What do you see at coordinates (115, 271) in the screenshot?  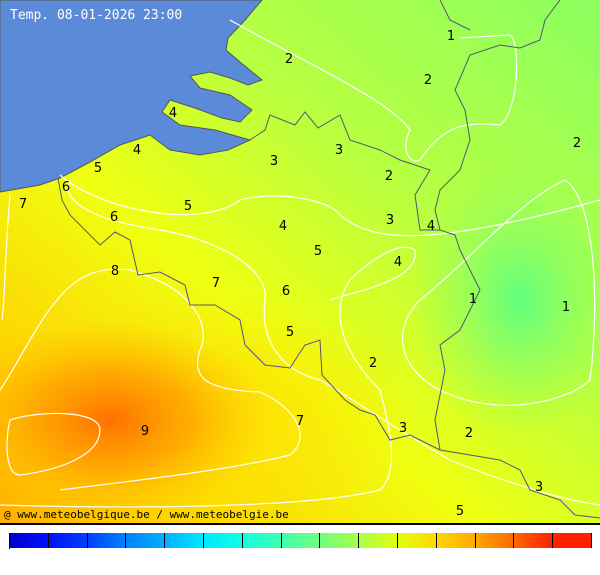 I see `contour-label: 8` at bounding box center [115, 271].